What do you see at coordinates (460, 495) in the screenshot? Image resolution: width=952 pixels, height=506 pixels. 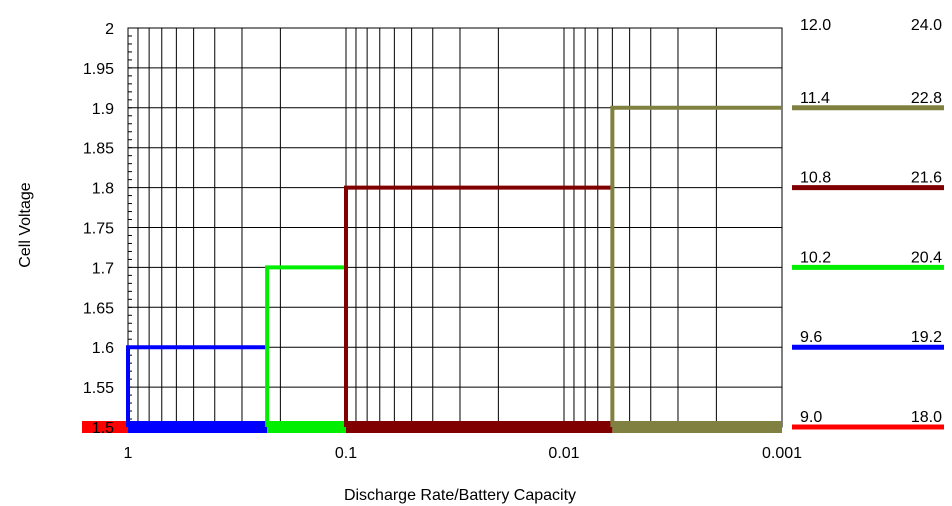 I see `x-axis-title: Discharge Rate/Battery Capacity` at bounding box center [460, 495].